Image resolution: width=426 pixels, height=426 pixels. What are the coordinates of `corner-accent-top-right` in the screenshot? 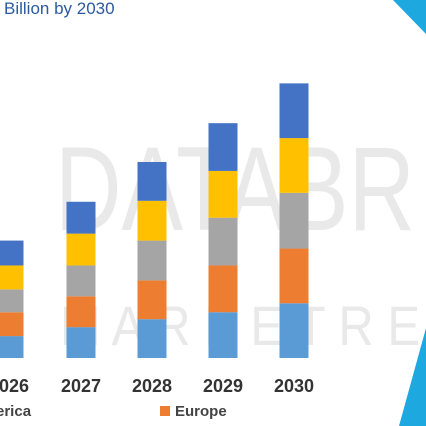 It's located at (409, 17).